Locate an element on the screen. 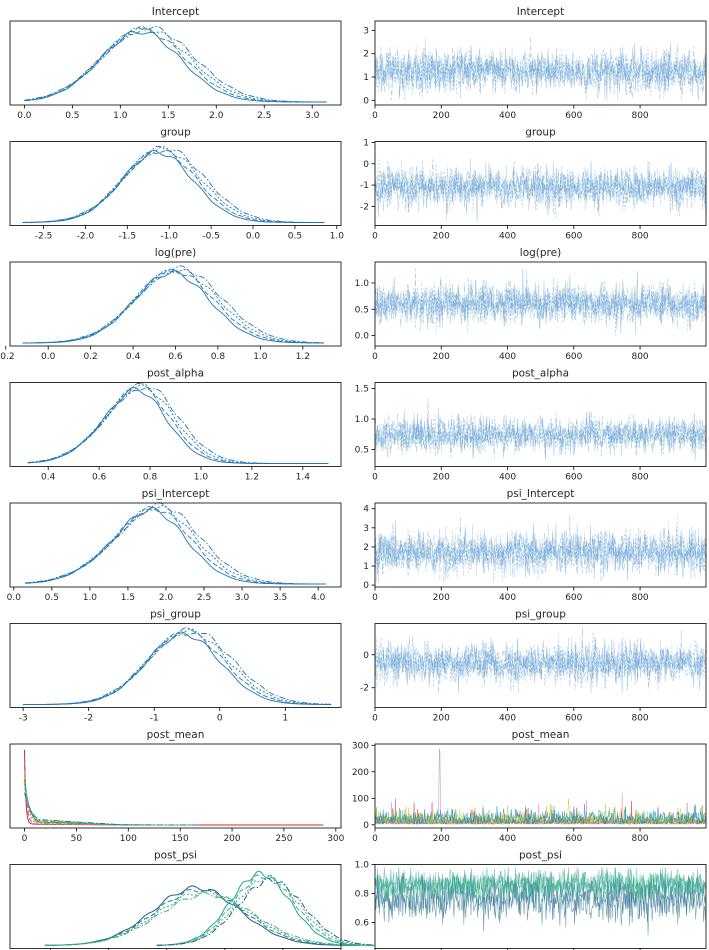 The image size is (709, 950). trace-title: Intercept is located at coordinates (540, 12).